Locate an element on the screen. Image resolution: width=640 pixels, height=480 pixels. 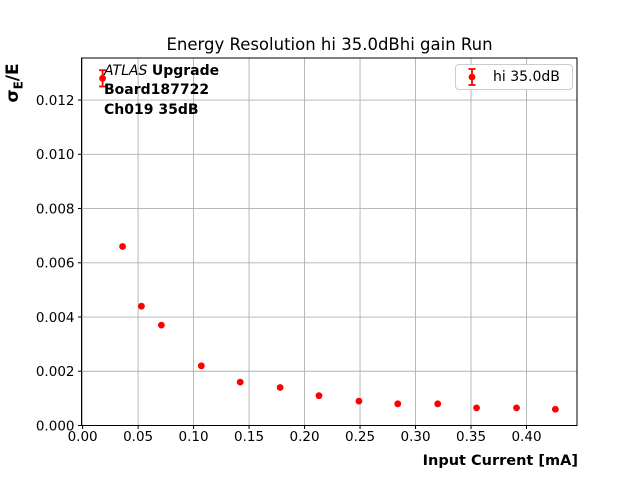
legend-errorbar-icon is located at coordinates (472, 77).